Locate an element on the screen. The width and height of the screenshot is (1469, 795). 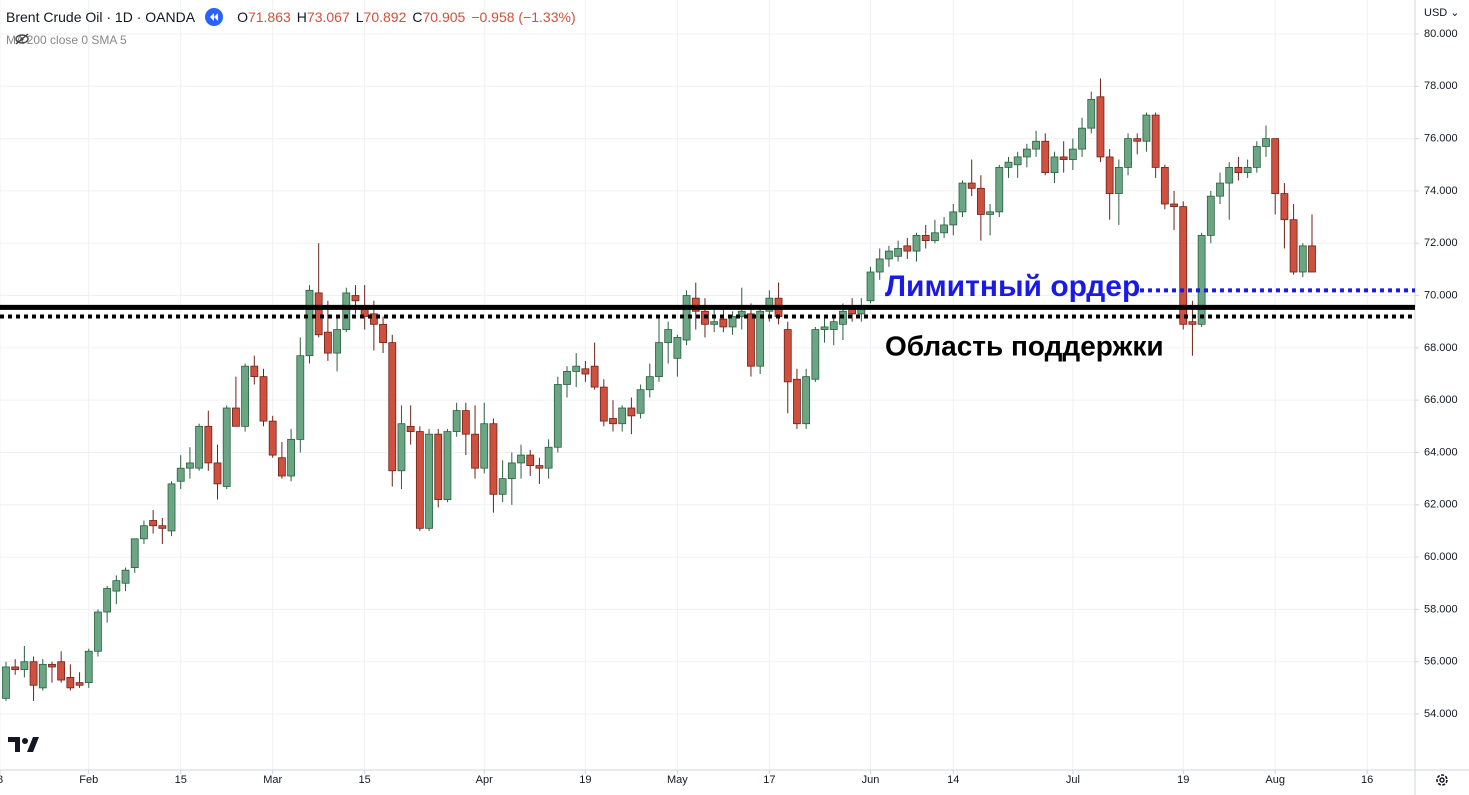
quote-item: O71.863 is located at coordinates (264, 17).